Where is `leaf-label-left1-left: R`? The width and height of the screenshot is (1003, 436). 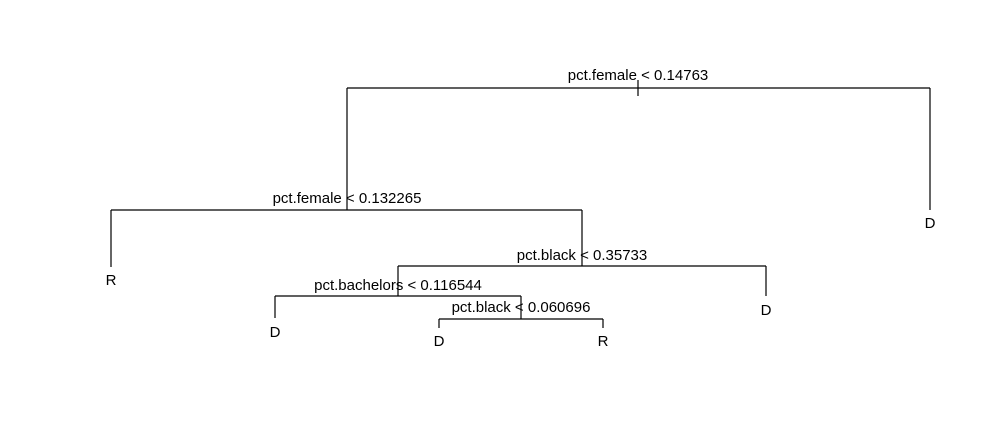 leaf-label-left1-left: R is located at coordinates (111, 280).